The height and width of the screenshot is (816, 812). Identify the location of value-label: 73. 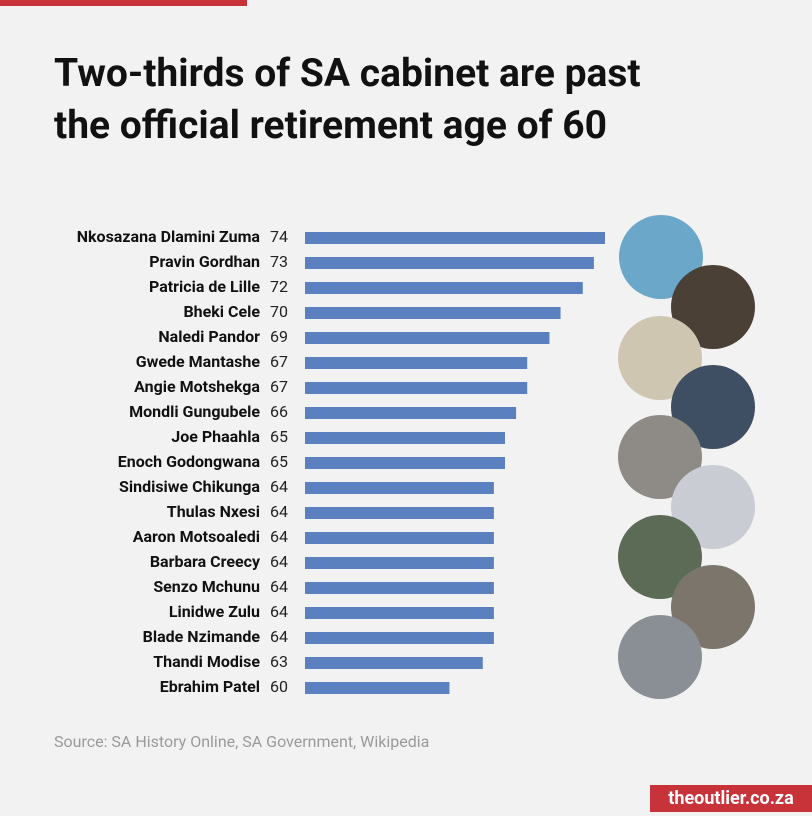
(279, 261).